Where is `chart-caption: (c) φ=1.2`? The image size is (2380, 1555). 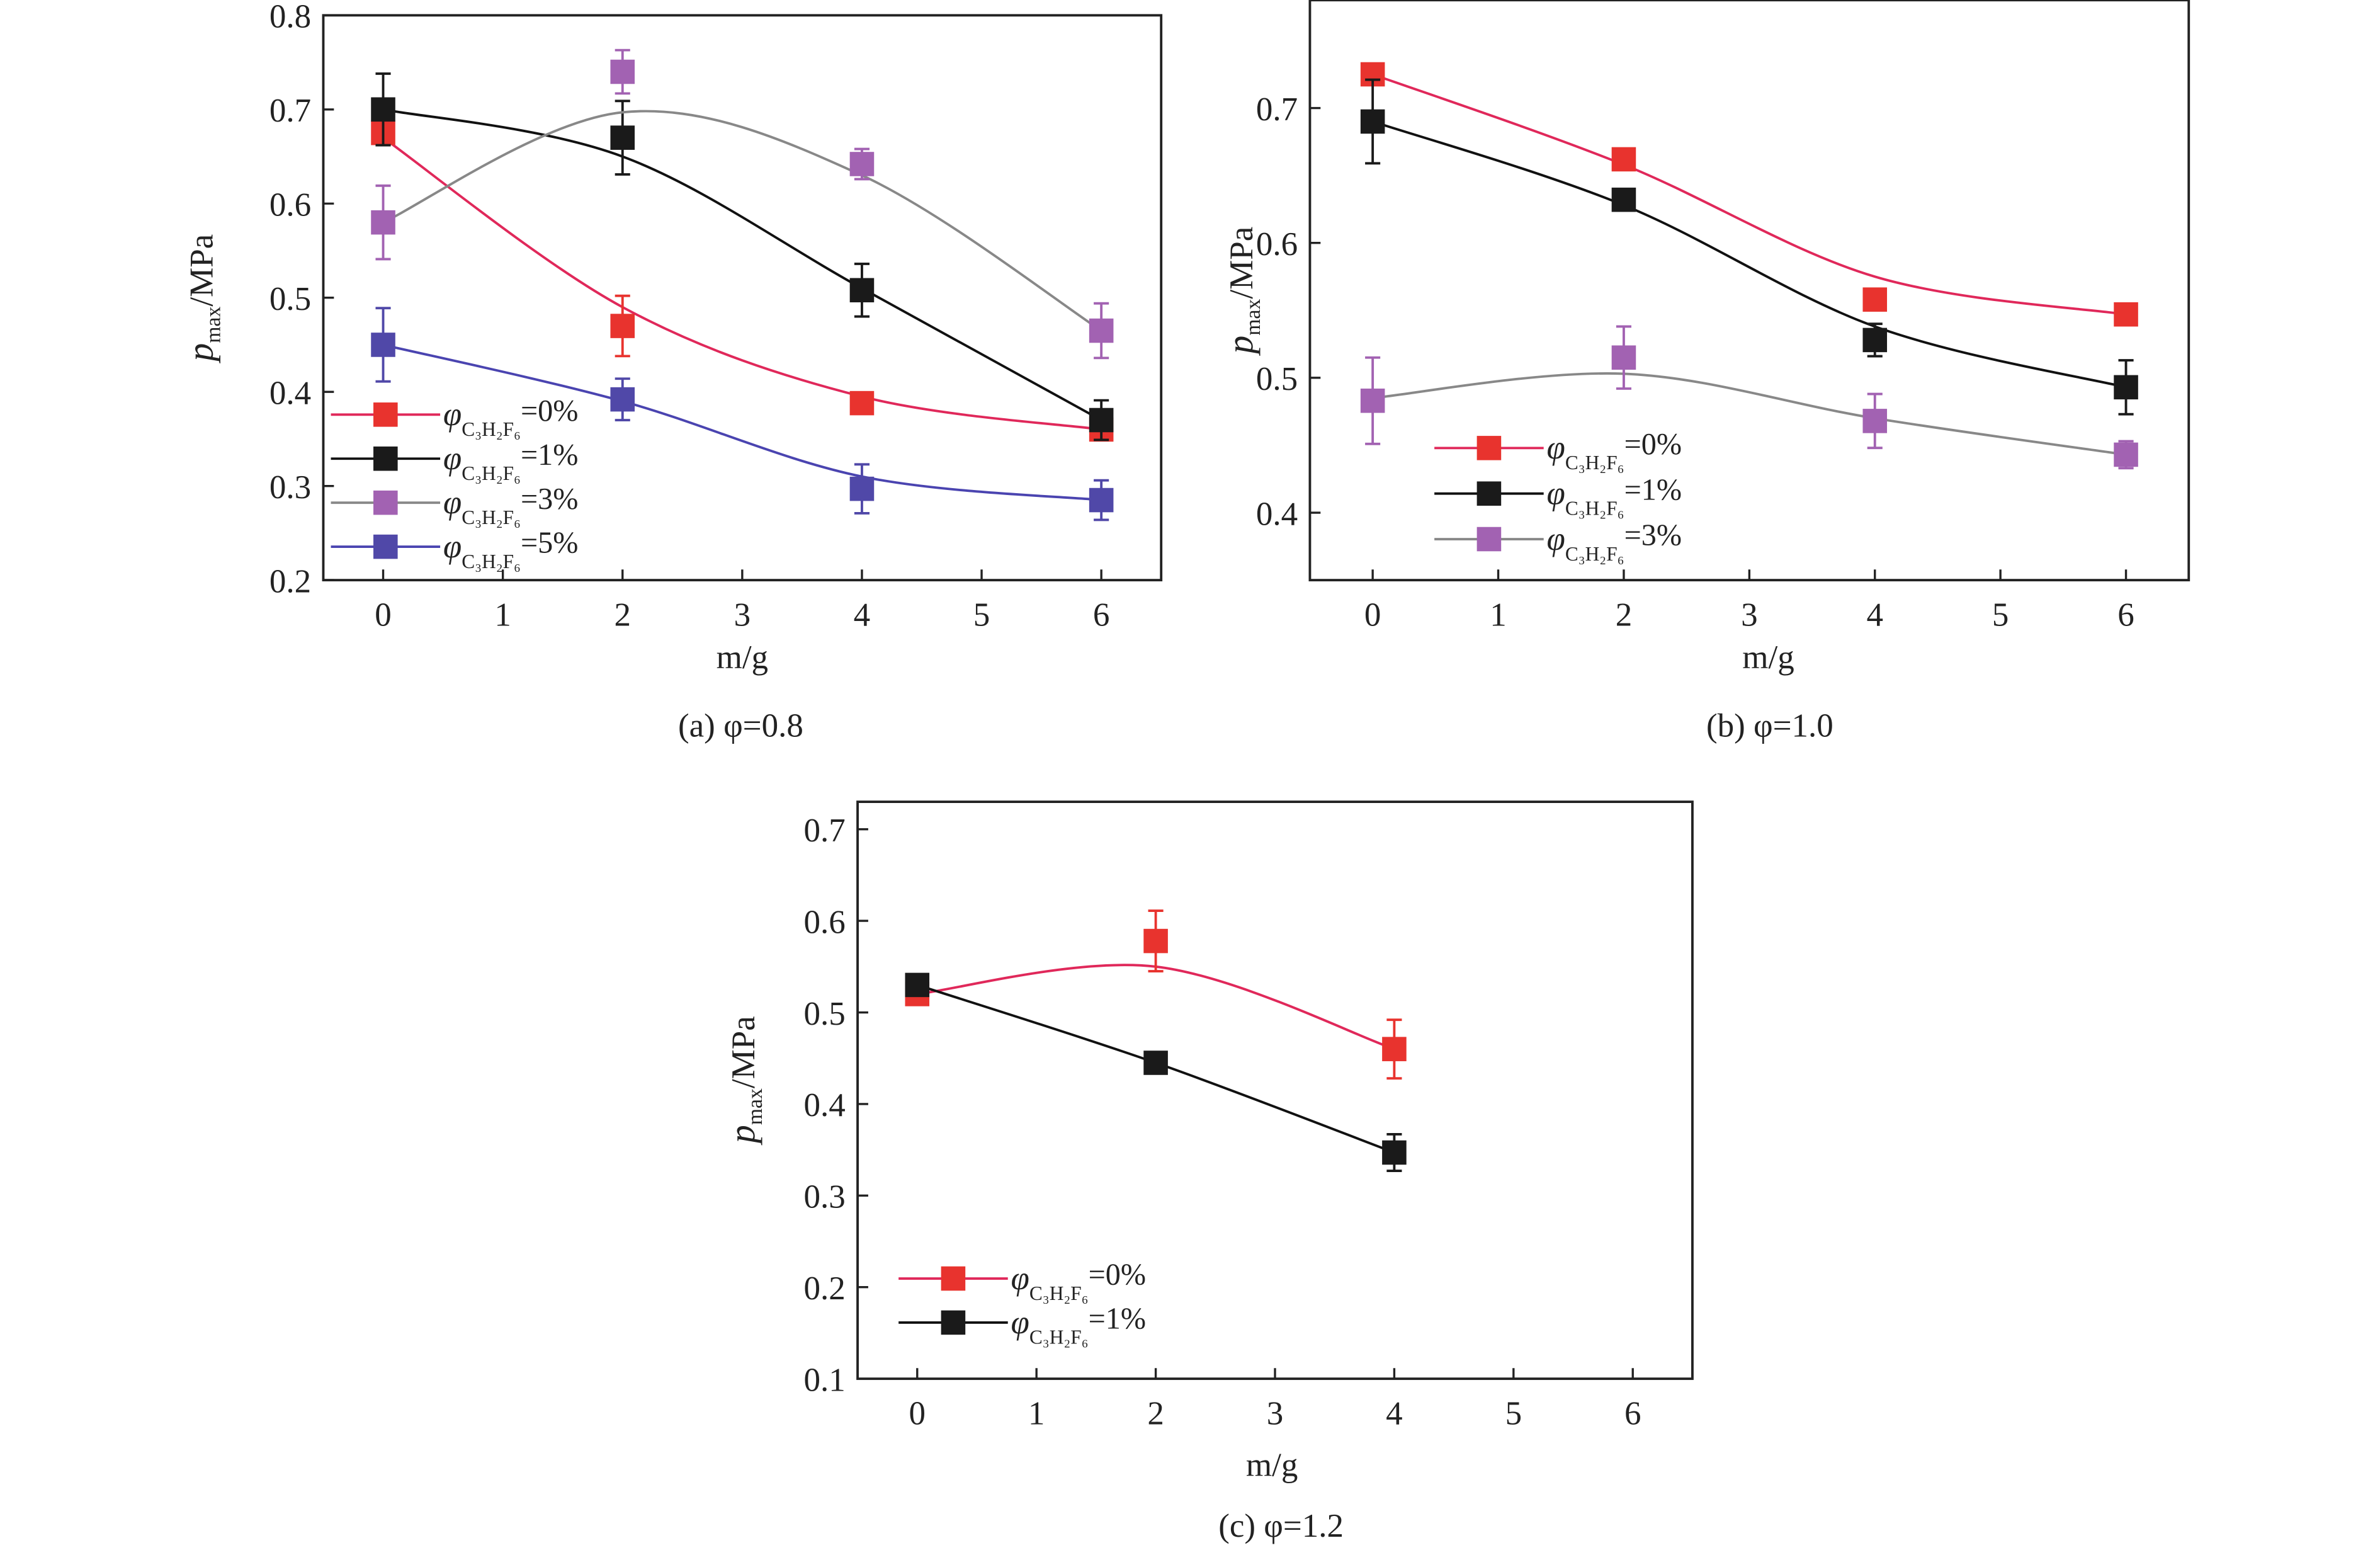
chart-caption: (c) φ=1.2 is located at coordinates (1281, 1526).